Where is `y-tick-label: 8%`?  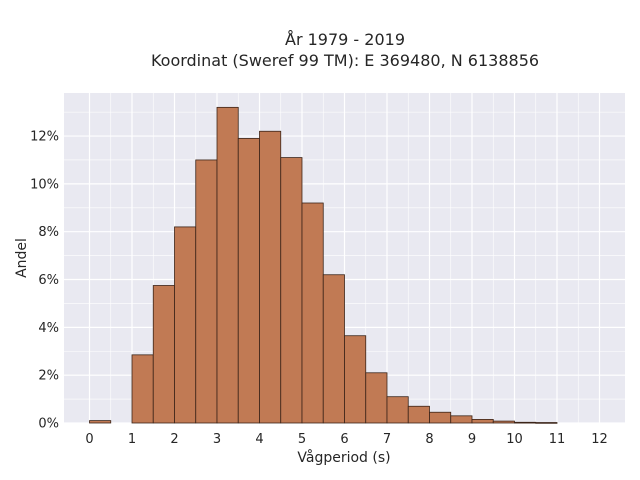 y-tick-label: 8% is located at coordinates (48, 232).